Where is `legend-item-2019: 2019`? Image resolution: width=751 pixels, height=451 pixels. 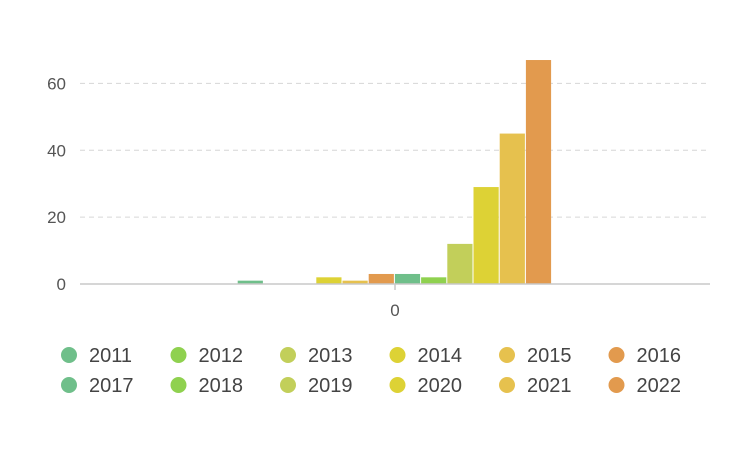
legend-item-2019: 2019 is located at coordinates (316, 386).